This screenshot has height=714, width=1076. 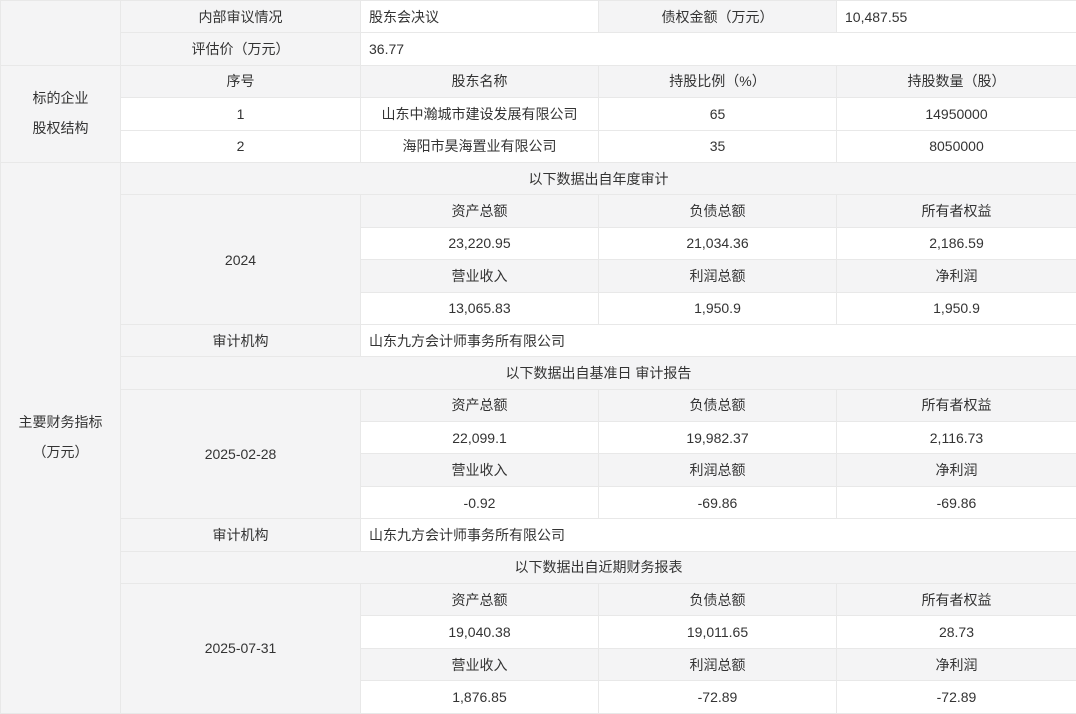 I want to click on table-row: 2 海阳市昊海置业有限公司 35 8050000, so click(x=538, y=146).